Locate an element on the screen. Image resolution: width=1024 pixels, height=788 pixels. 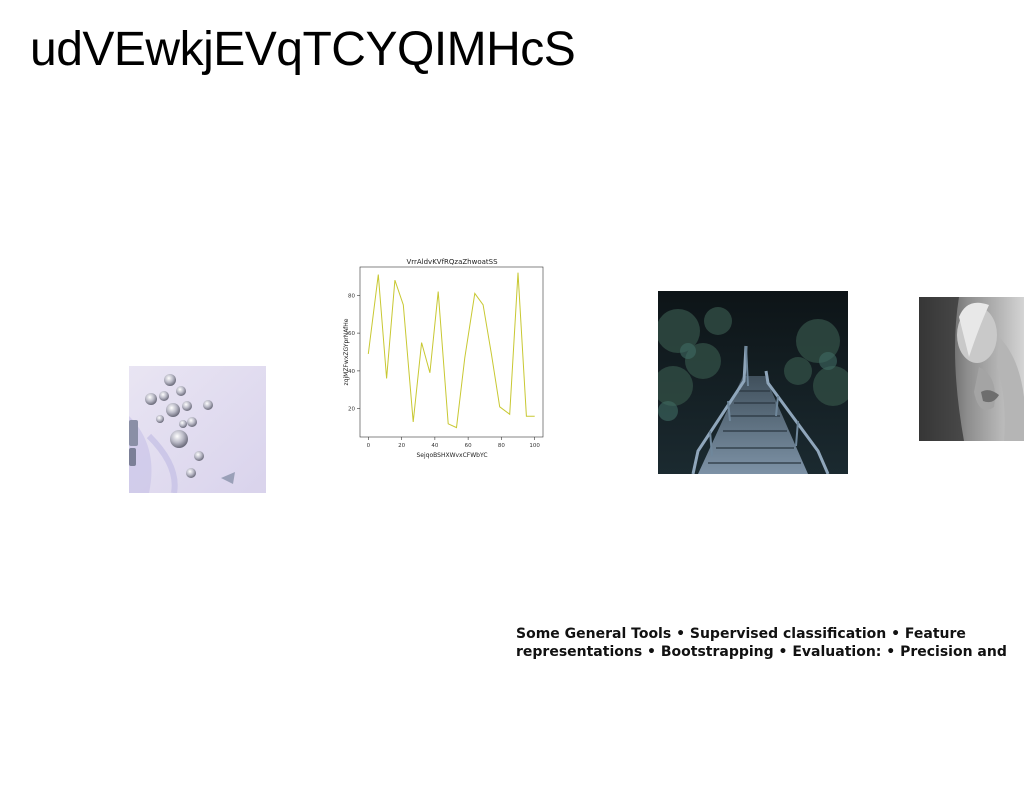
beads-photo is located at coordinates (197, 429).